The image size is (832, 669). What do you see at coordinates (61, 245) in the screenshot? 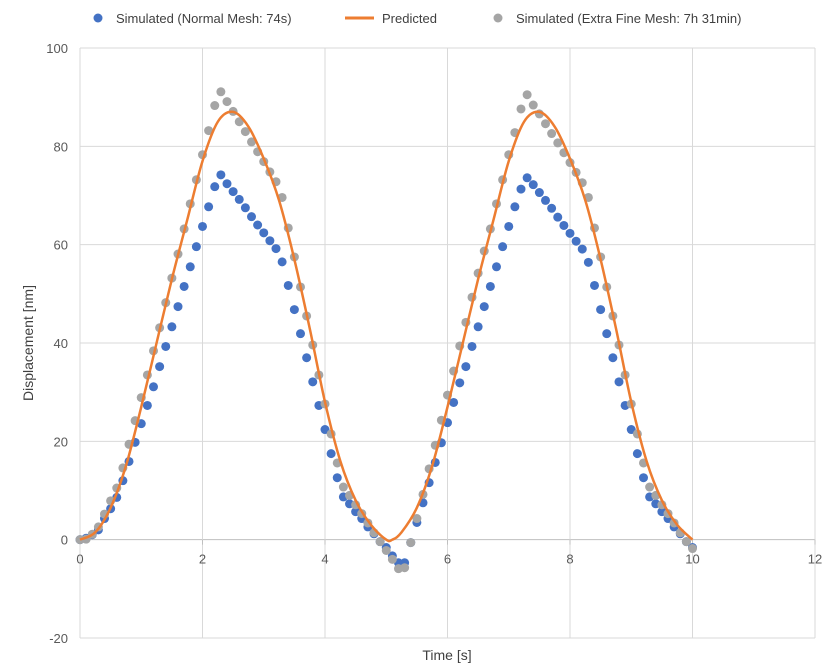
I see `y-tick-label: 60` at bounding box center [61, 245].